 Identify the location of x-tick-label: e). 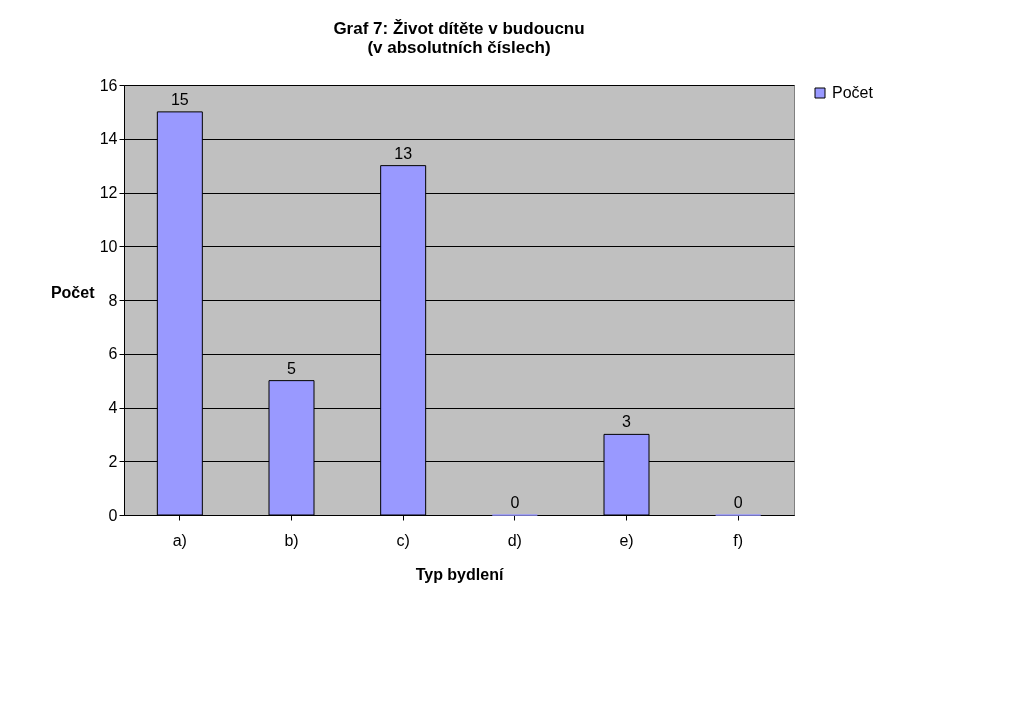
(626, 540).